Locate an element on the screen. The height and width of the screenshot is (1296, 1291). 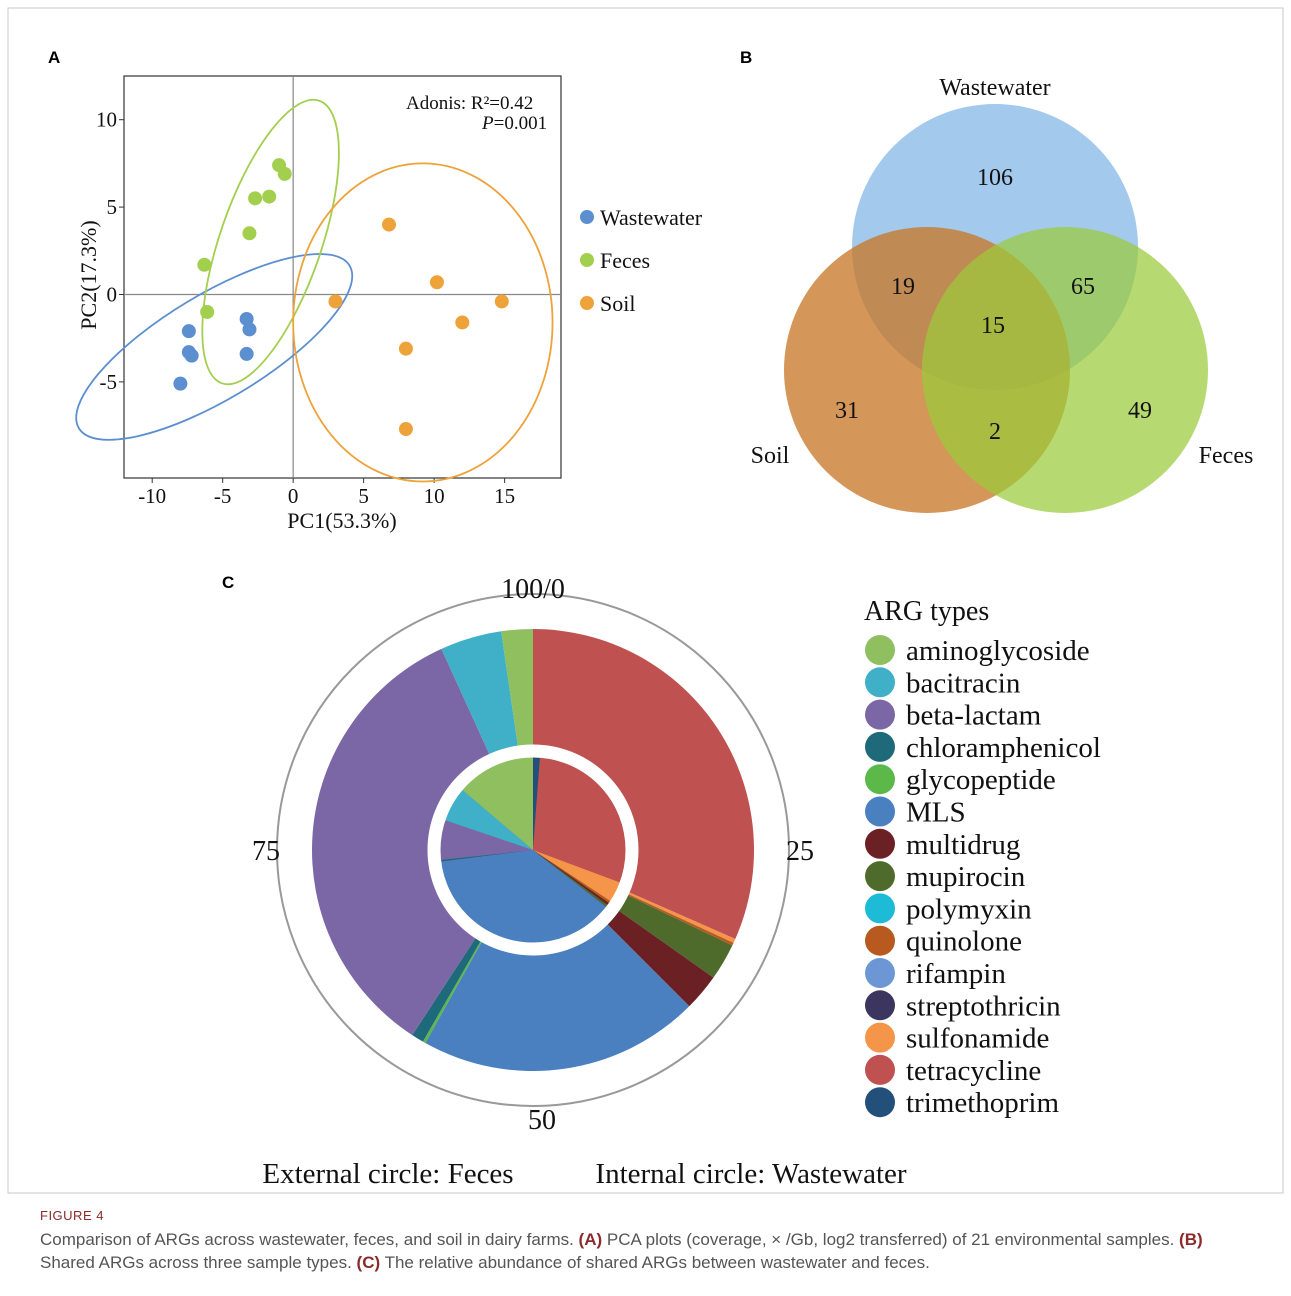
pca-y-axis-label: PC2(17.3%) is located at coordinates (88, 274).